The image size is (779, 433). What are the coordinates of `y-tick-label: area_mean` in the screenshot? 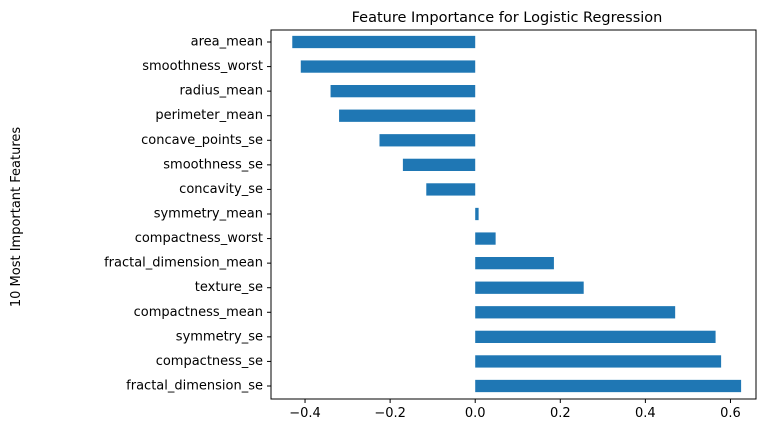 It's located at (227, 42).